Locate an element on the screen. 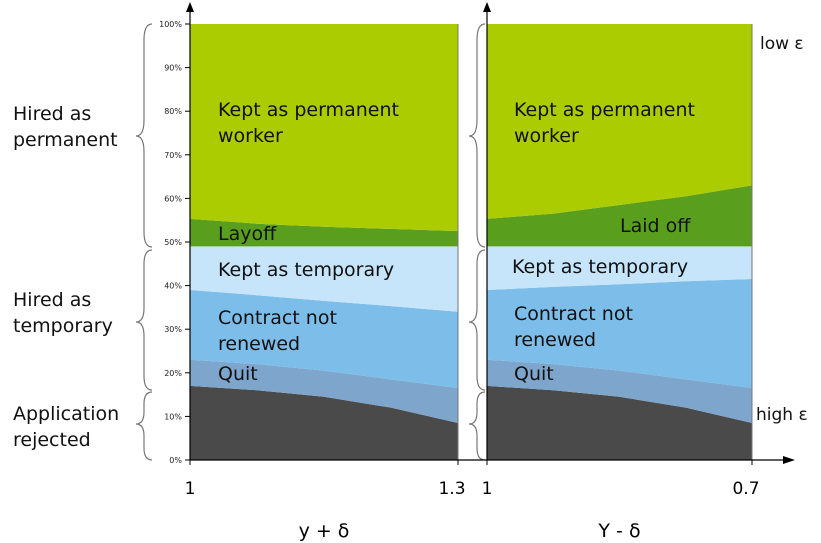 The height and width of the screenshot is (543, 821). group-label: Hired as temporary is located at coordinates (63, 313).